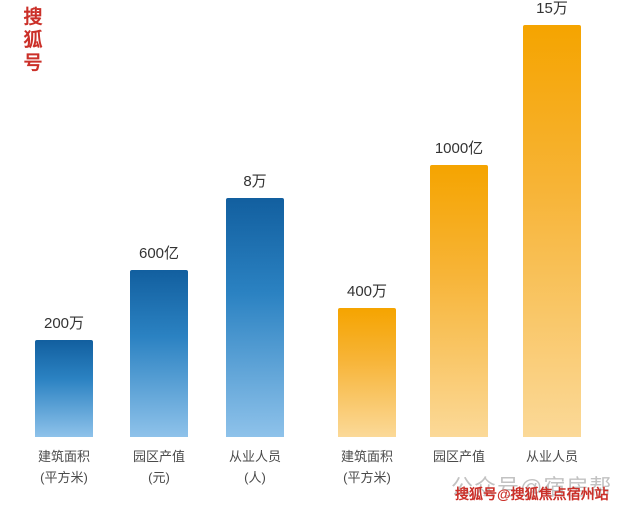 The height and width of the screenshot is (509, 640). I want to click on bar-column-1: 200万, so click(64, 374).